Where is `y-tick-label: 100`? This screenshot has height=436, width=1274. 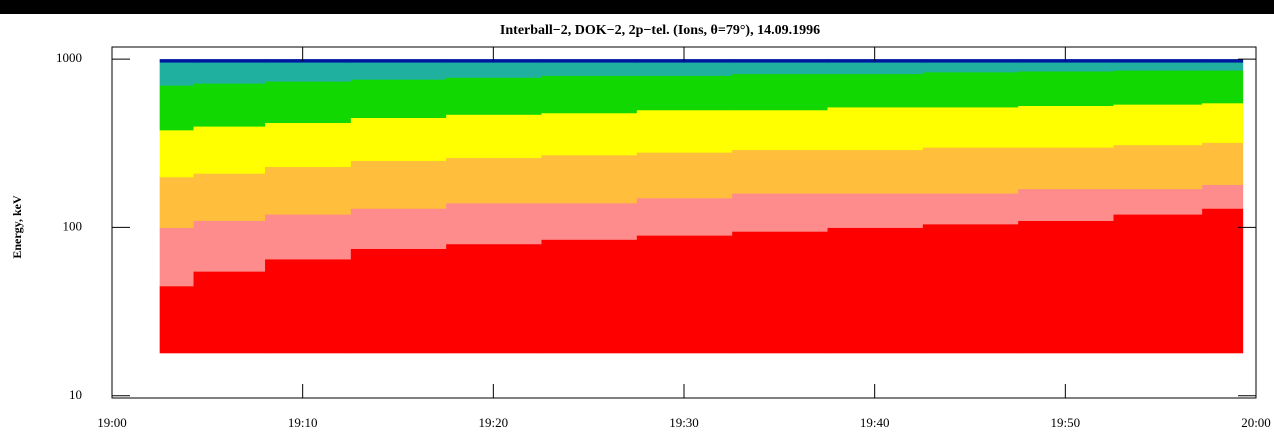 y-tick-label: 100 is located at coordinates (73, 225).